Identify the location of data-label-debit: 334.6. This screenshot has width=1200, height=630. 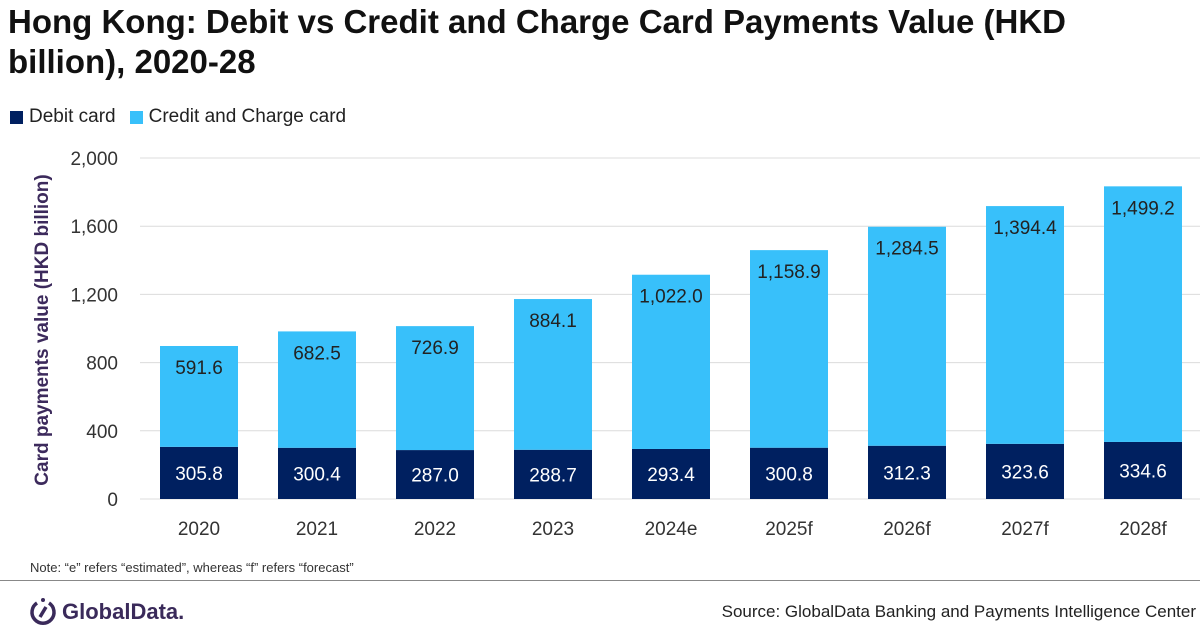
(1143, 471).